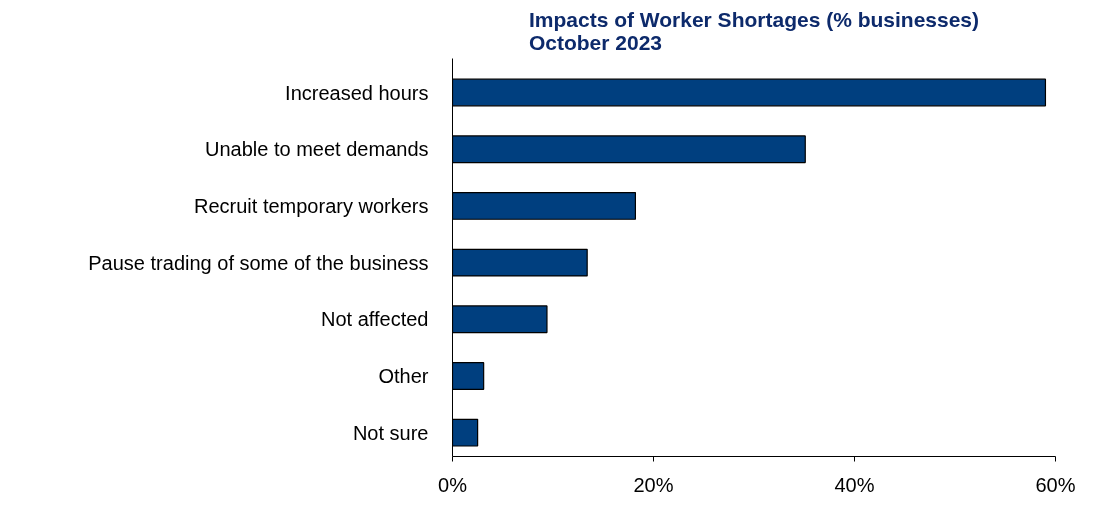  I want to click on y-tick-label: Recruit temporary workers, so click(311, 205).